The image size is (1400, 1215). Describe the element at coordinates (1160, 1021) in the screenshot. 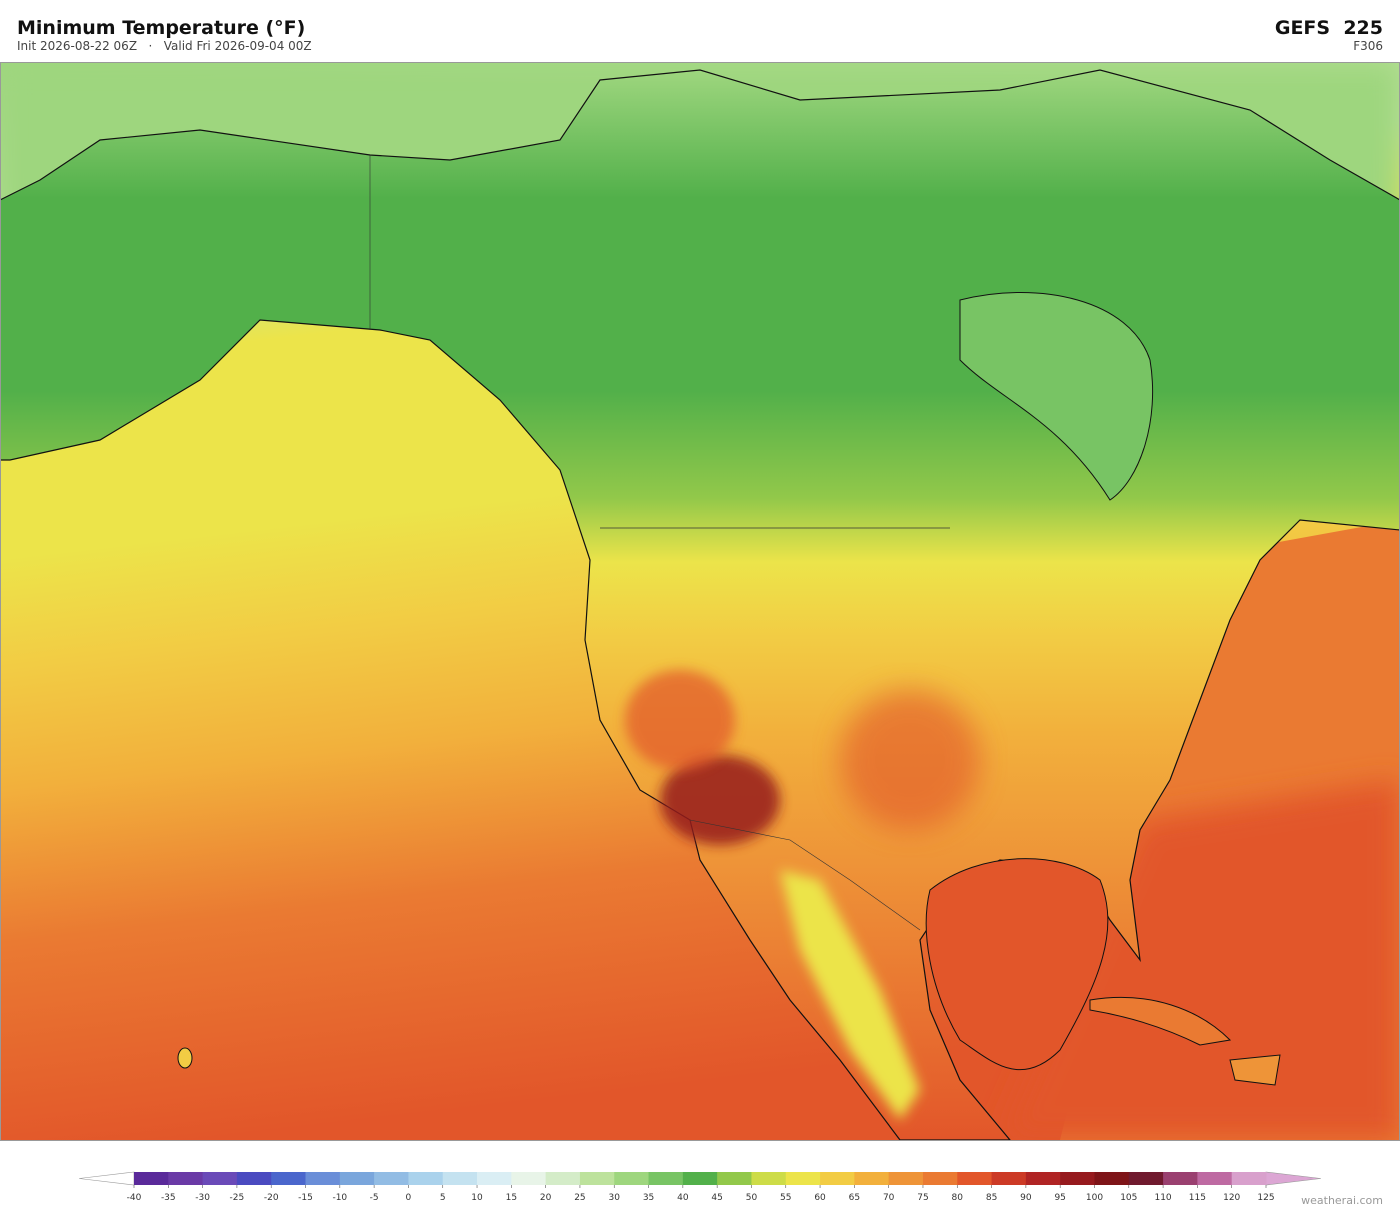

I see `cuba` at that location.